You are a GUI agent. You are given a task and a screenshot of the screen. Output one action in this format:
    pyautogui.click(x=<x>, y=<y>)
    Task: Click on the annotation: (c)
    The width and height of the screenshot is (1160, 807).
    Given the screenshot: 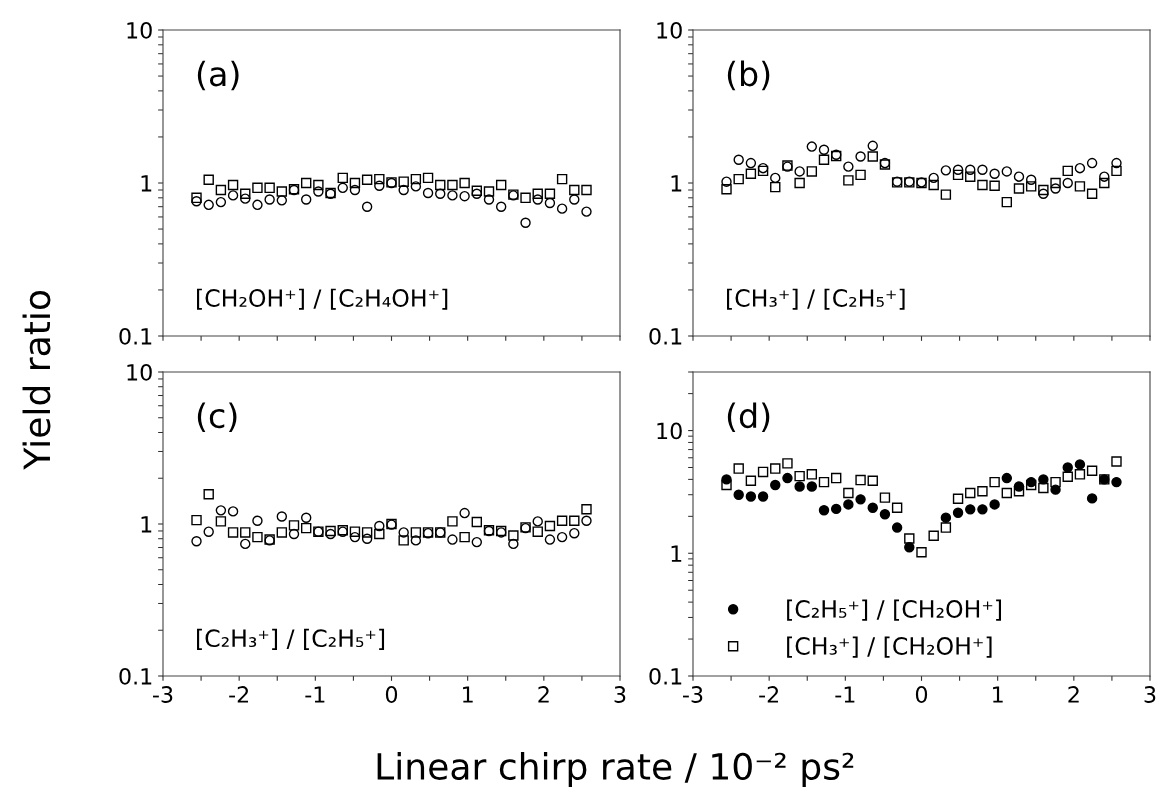 What is the action you would take?
    pyautogui.click(x=217, y=417)
    